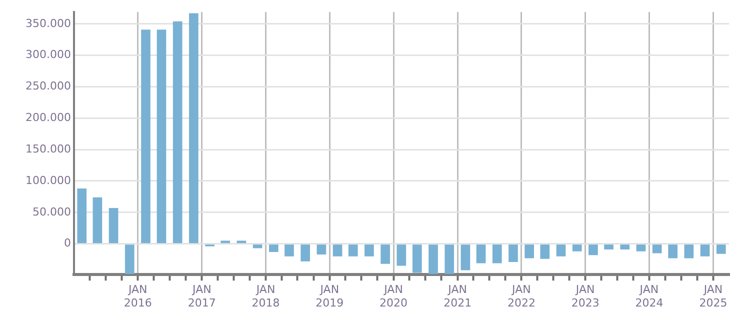 This screenshot has height=313, width=751. Describe the element at coordinates (649, 296) in the screenshot. I see `x-tick-label: JAN 2024` at that location.